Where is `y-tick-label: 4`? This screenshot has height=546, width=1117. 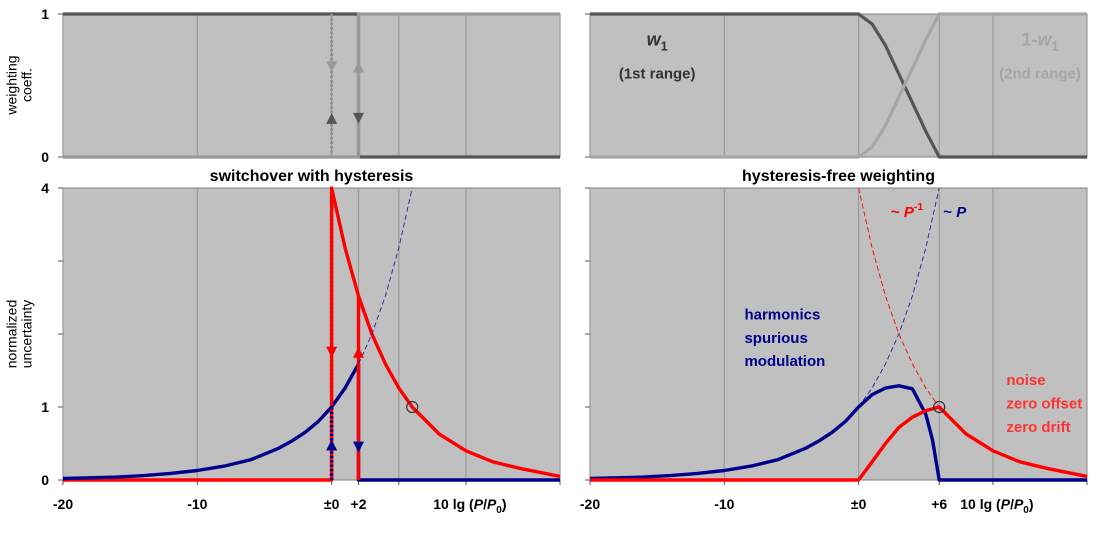 y-tick-label: 4 is located at coordinates (45, 188).